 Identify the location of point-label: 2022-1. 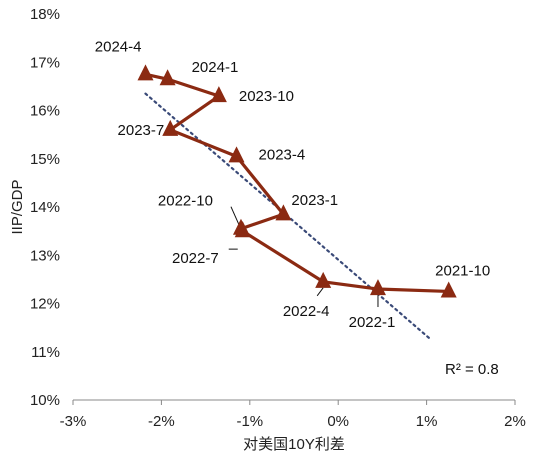
(372, 322).